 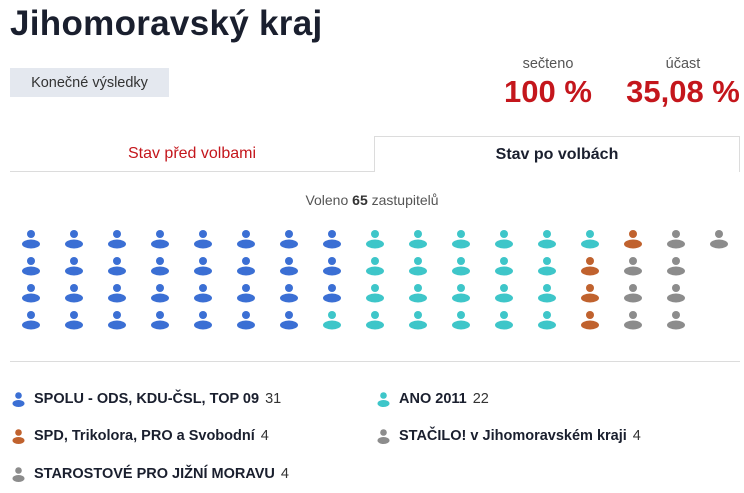 I want to click on legend-item-ano: ANO 2011 22, so click(x=433, y=399).